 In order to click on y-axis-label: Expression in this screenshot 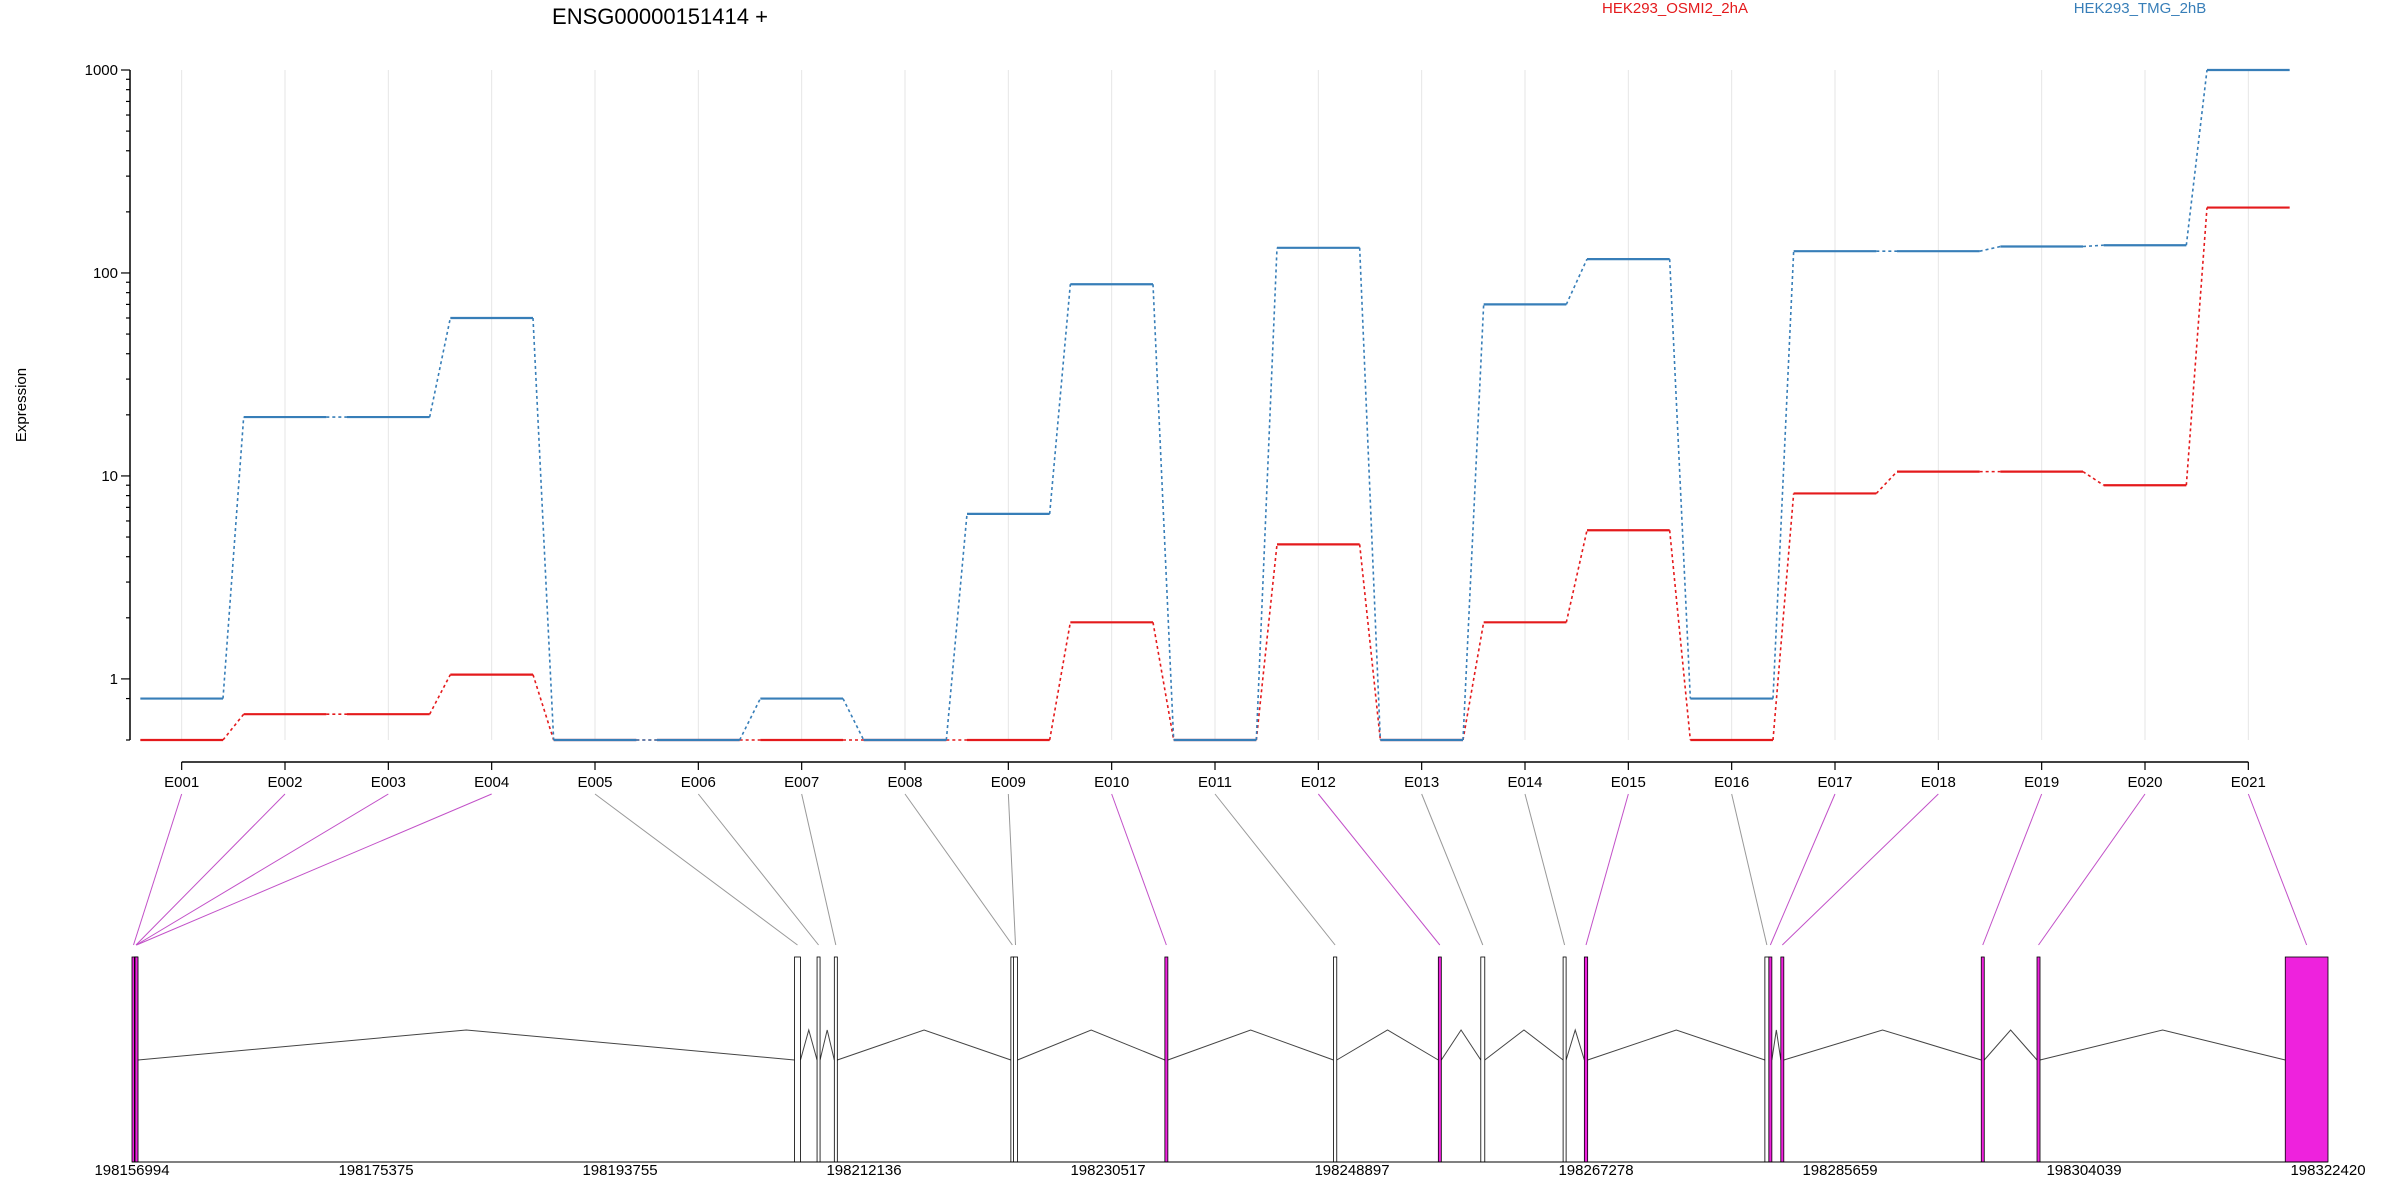, I will do `click(21, 405)`.